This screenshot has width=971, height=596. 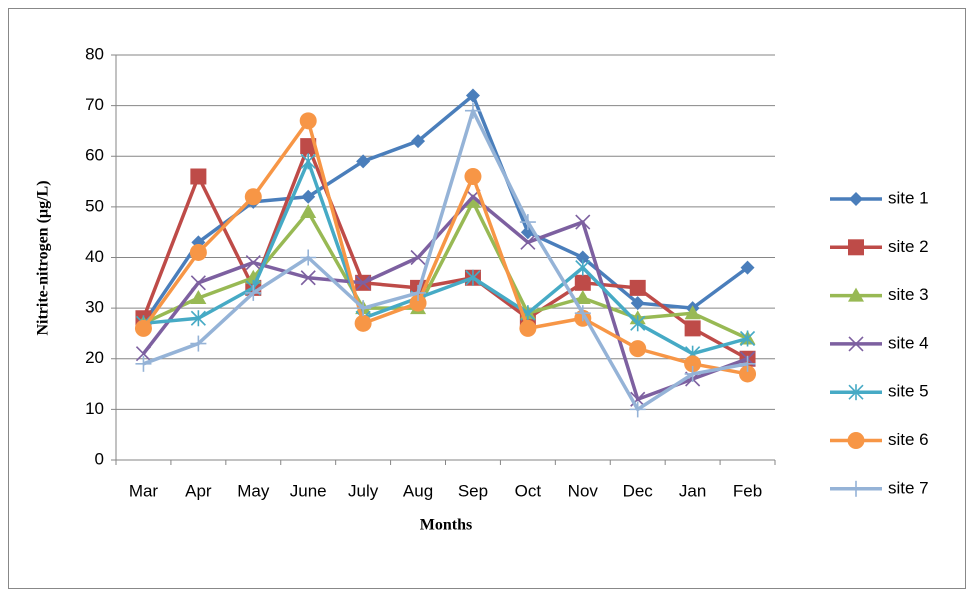 What do you see at coordinates (94, 307) in the screenshot?
I see `y-tick-label: 30` at bounding box center [94, 307].